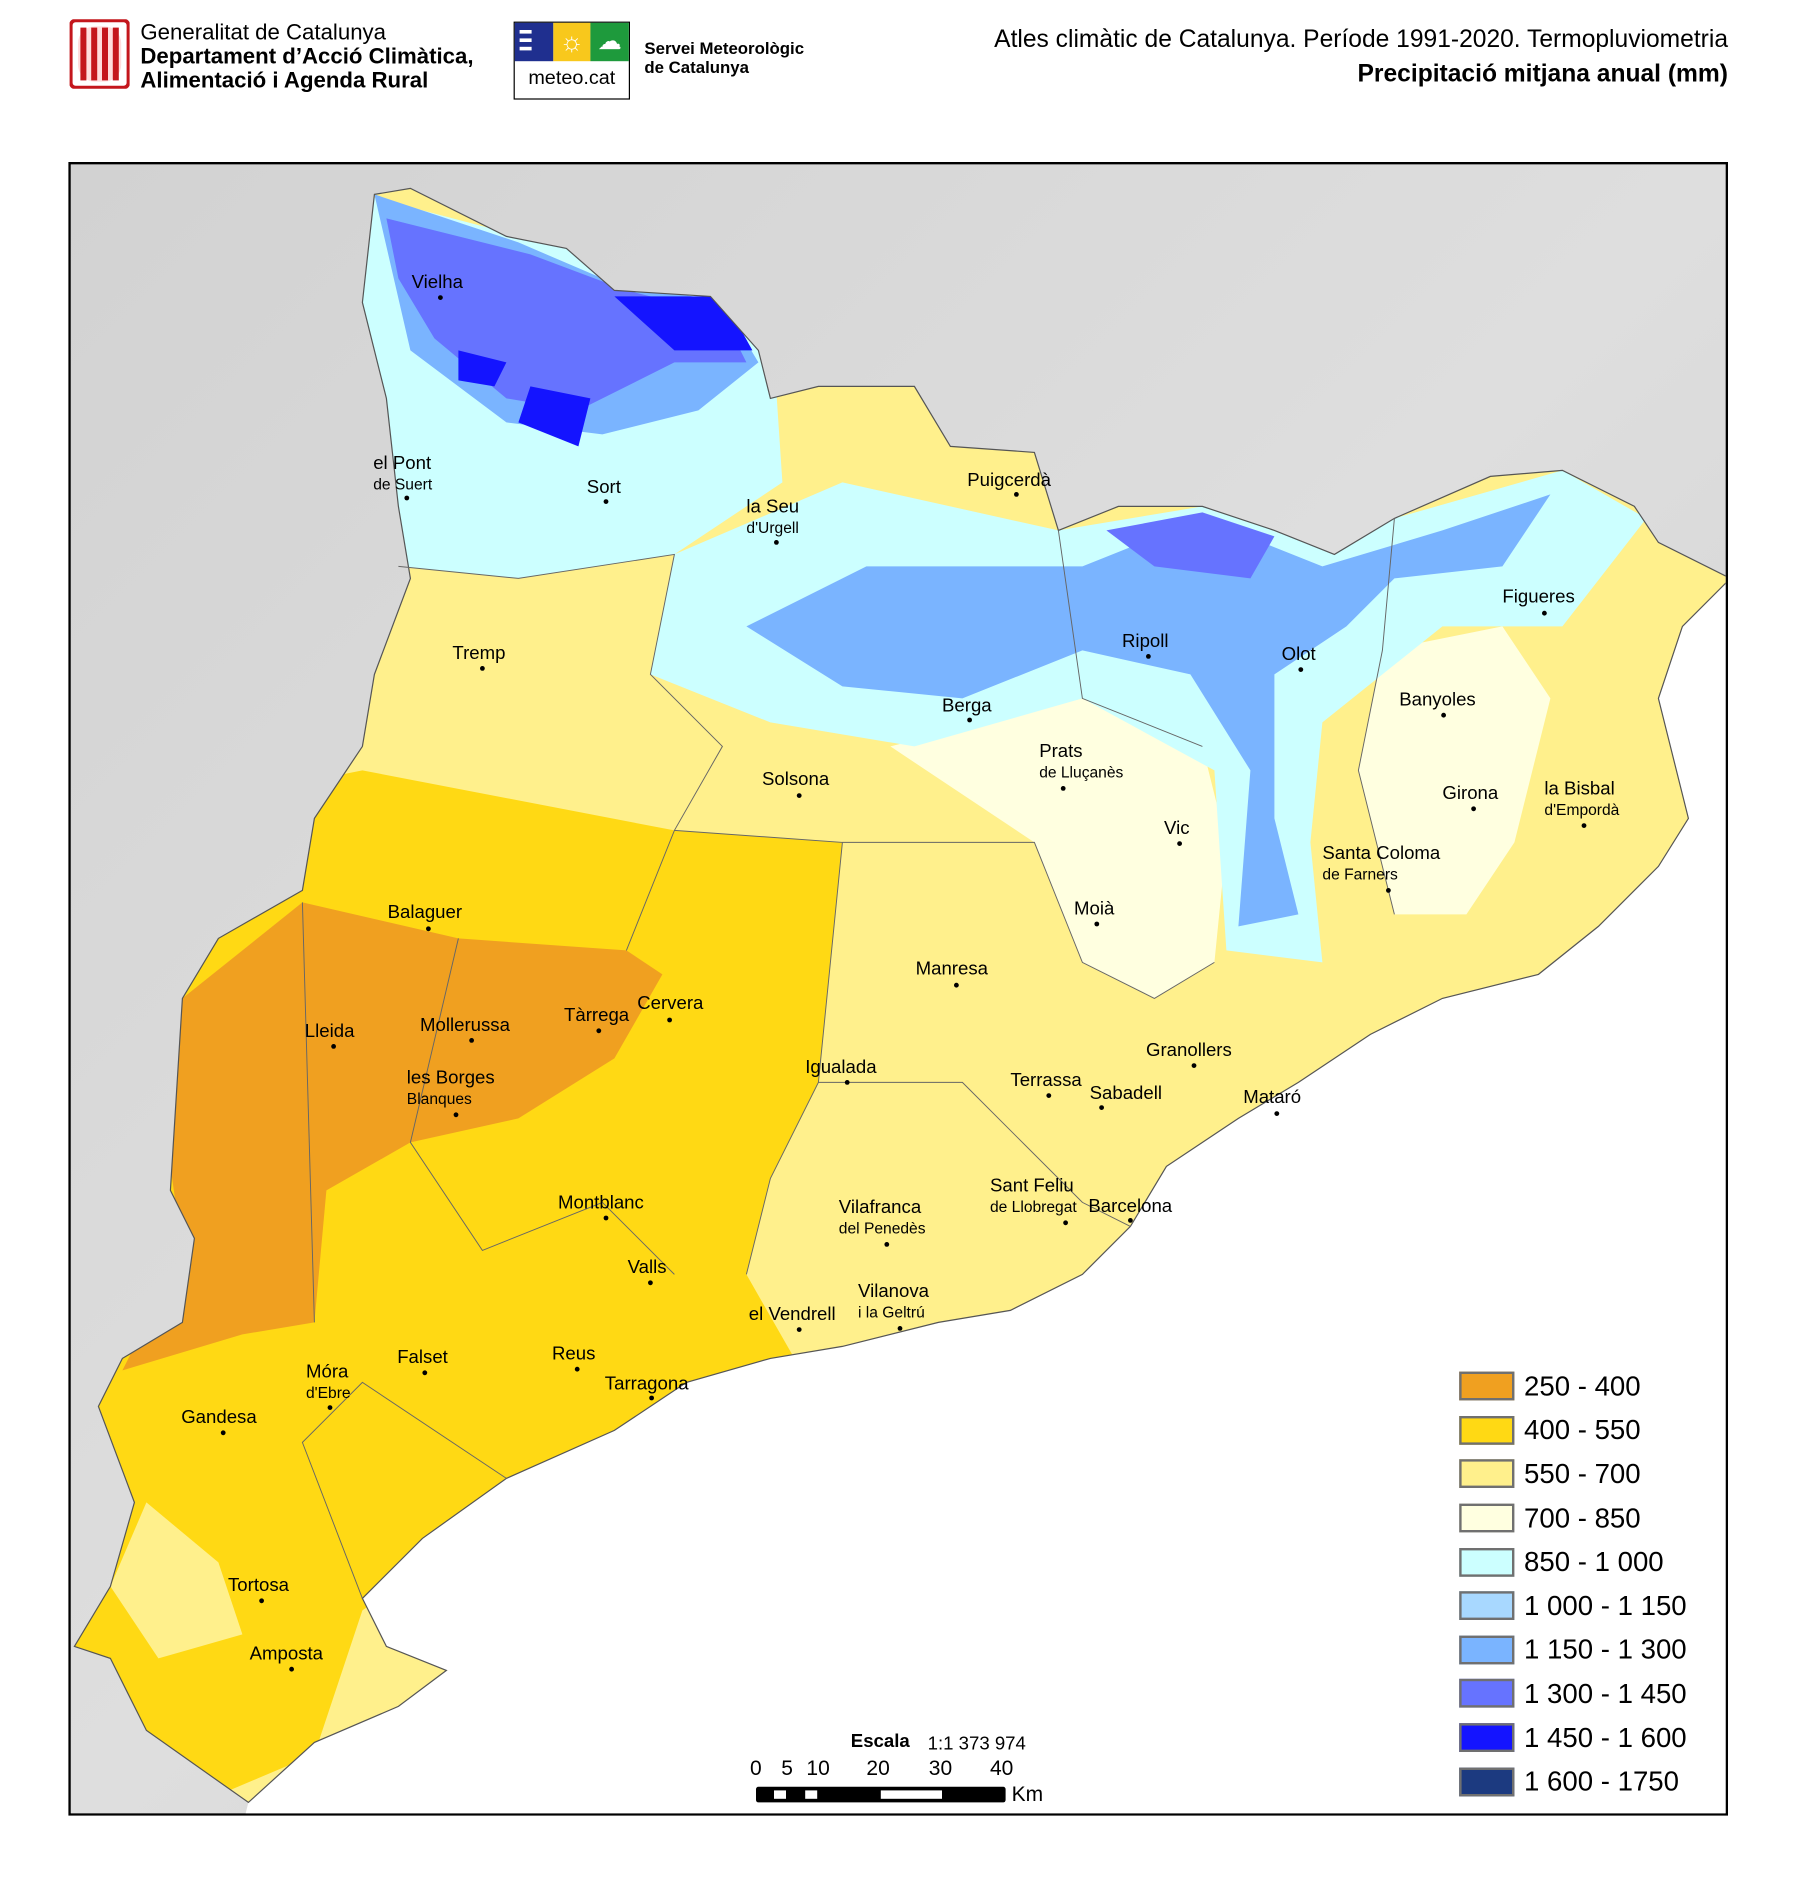 The image size is (1800, 1884). What do you see at coordinates (756, 1767) in the screenshot?
I see `scale-tick: 0` at bounding box center [756, 1767].